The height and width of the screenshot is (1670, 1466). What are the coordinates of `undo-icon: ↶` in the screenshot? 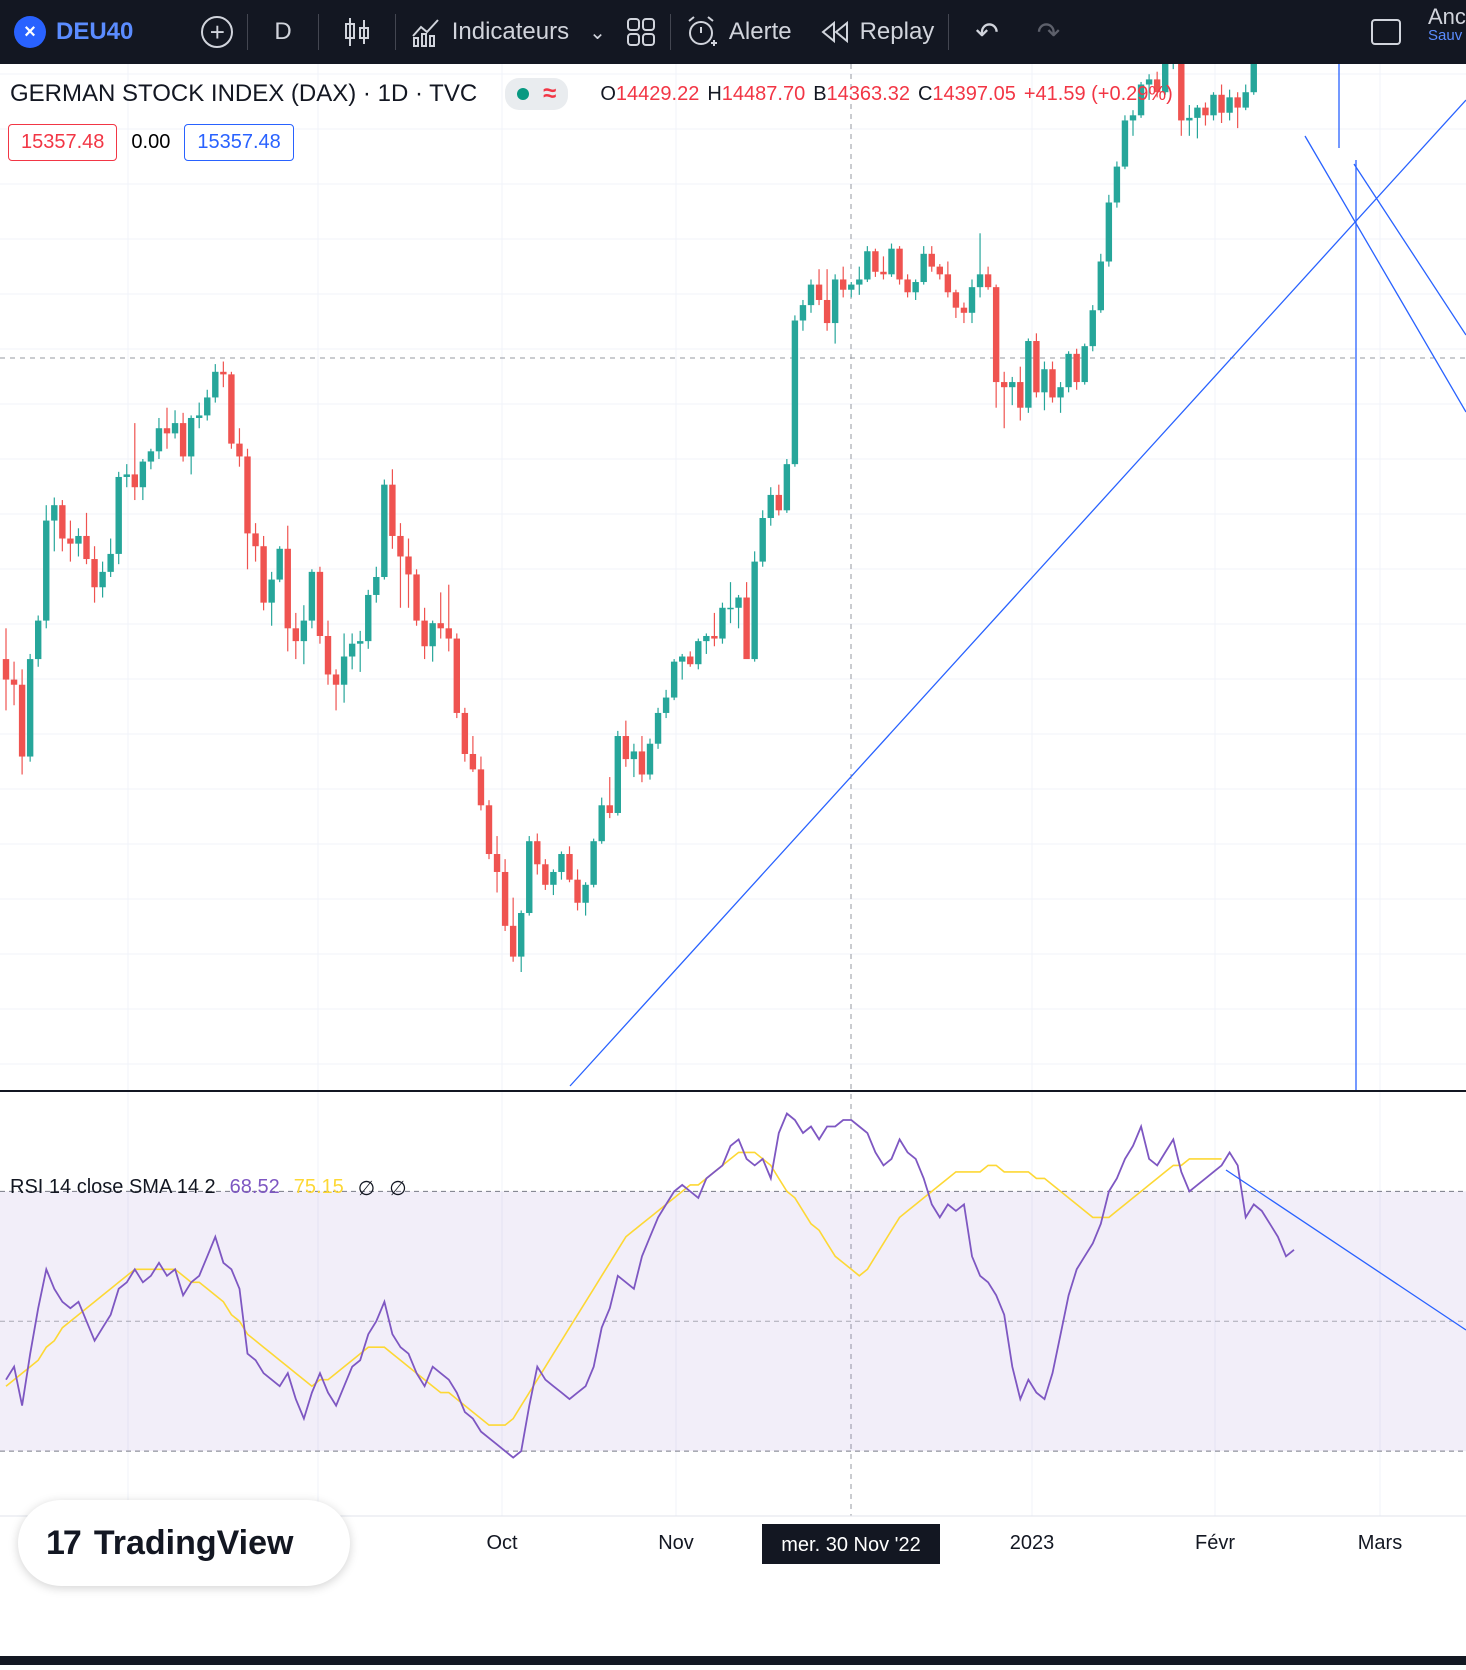 It's located at (987, 32).